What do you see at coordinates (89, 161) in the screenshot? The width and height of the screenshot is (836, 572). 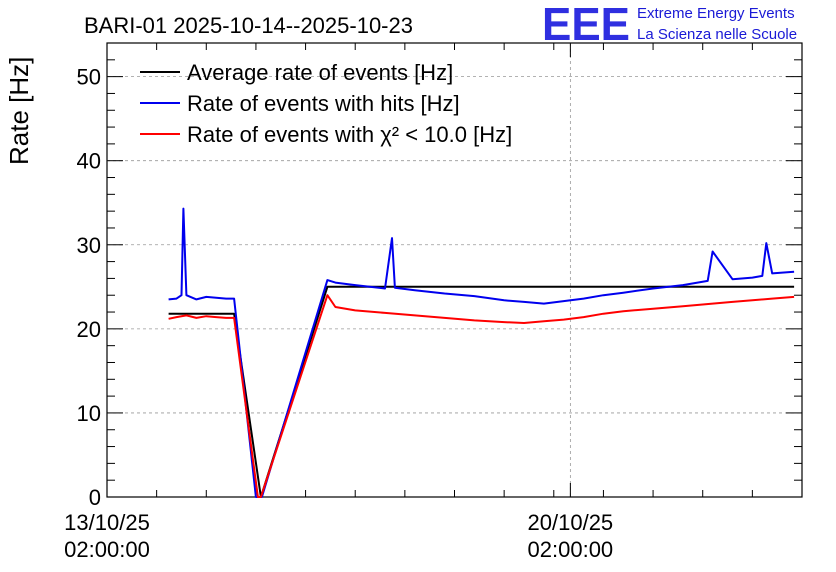 I see `y-tick-label: 40` at bounding box center [89, 161].